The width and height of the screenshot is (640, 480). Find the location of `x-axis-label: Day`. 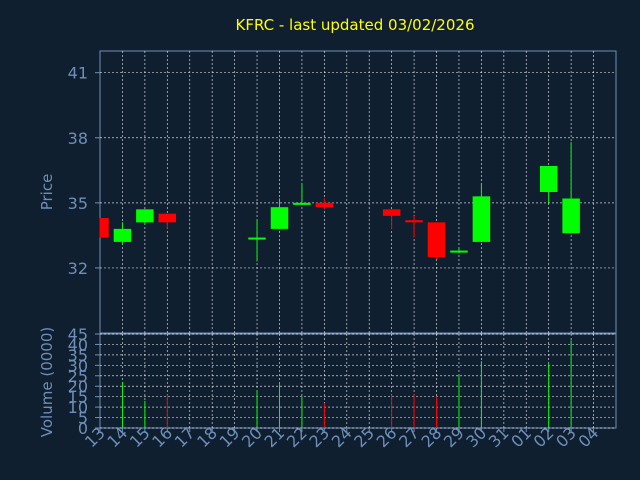

x-axis-label: Day is located at coordinates (348, 467).